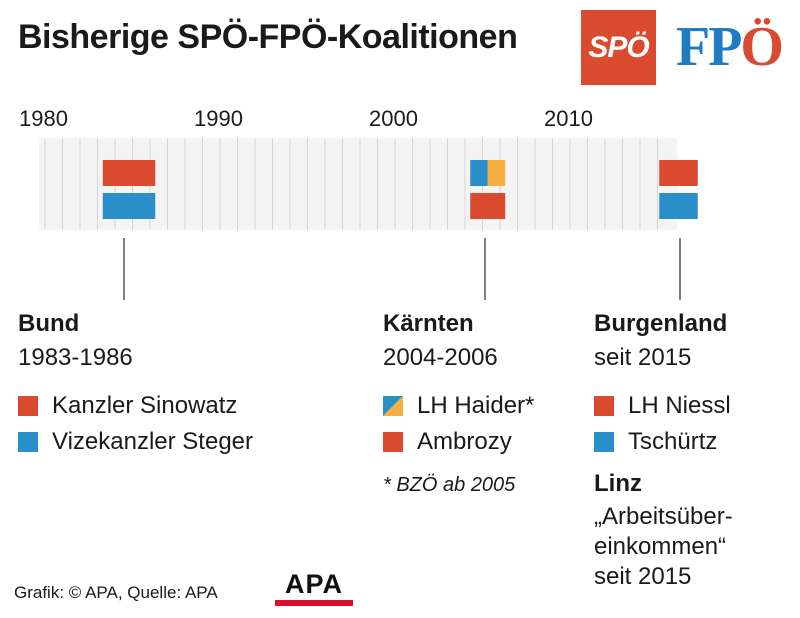 The image size is (800, 618). Describe the element at coordinates (393, 406) in the screenshot. I see `blue-orange-swatch` at that location.